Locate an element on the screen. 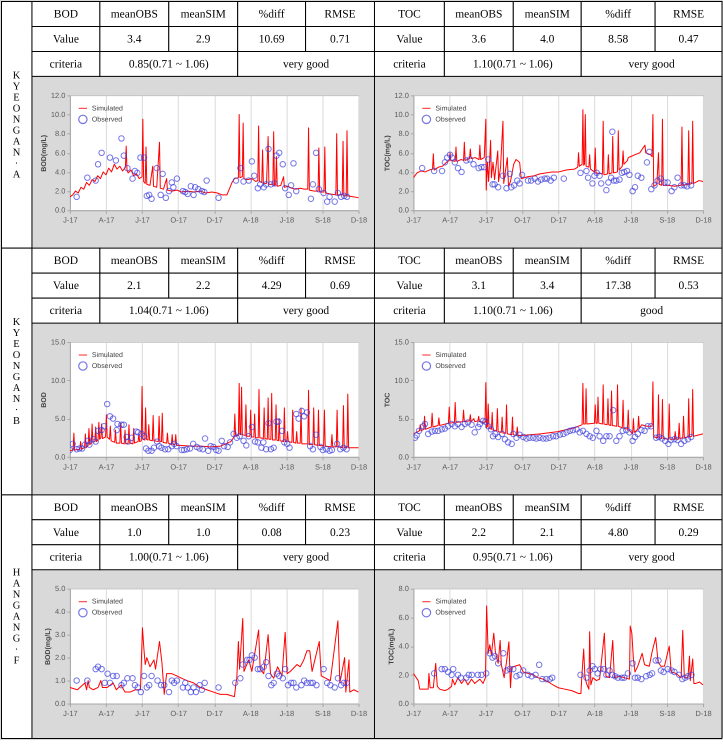  text: 0.95(0.71 ~ 1.06) is located at coordinates (512, 558).